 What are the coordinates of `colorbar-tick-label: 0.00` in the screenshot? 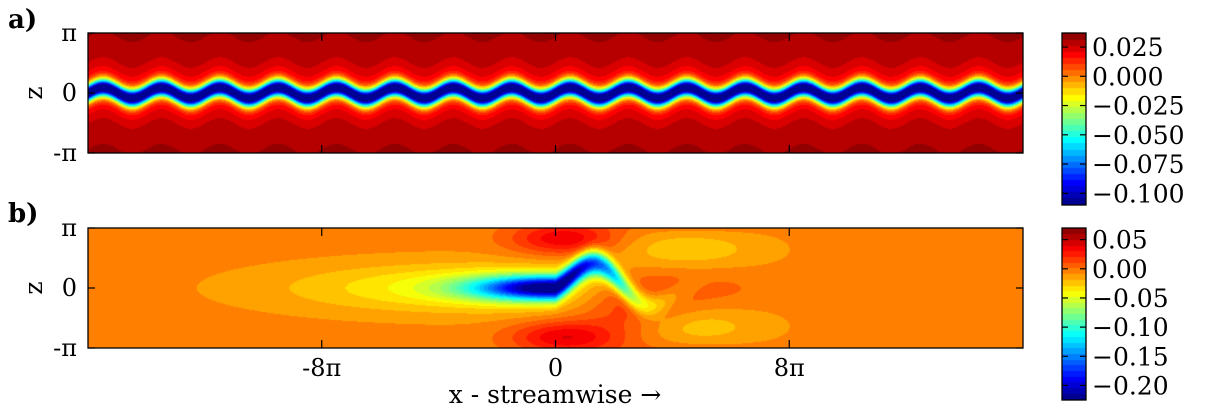 It's located at (1120, 269).